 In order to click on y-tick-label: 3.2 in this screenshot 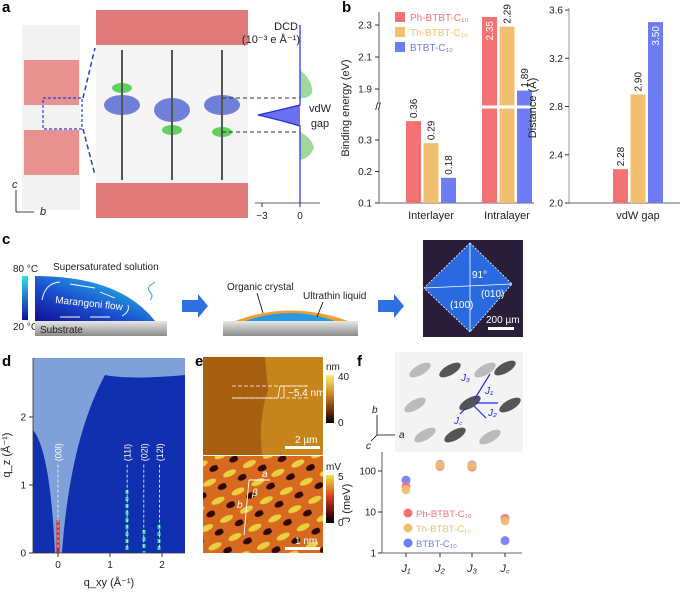, I will do `click(556, 59)`.